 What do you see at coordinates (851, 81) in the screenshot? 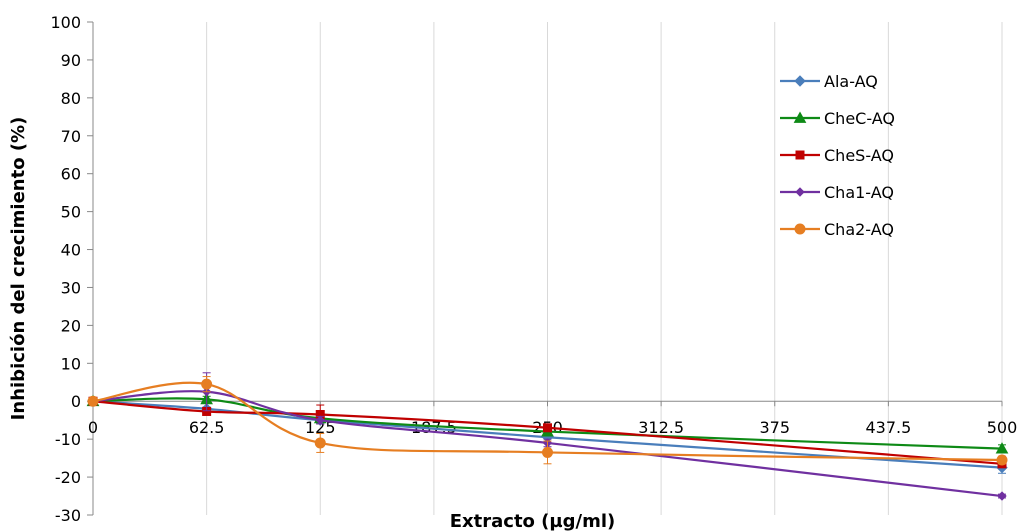
I see `legend-label: Ala-AQ` at bounding box center [851, 81].